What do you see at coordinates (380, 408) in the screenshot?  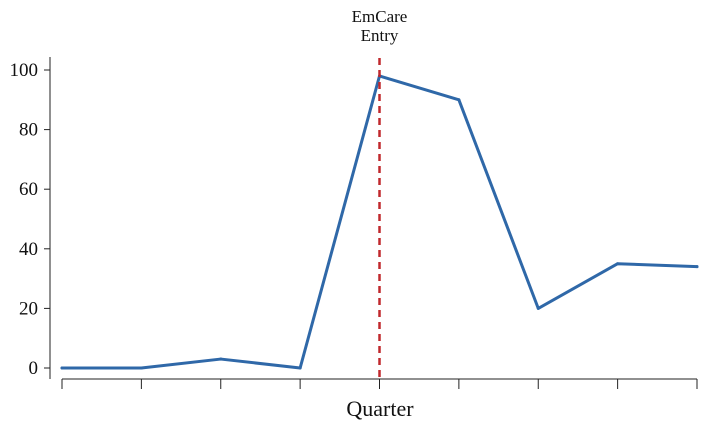 I see `x-axis-title: Quarter` at bounding box center [380, 408].